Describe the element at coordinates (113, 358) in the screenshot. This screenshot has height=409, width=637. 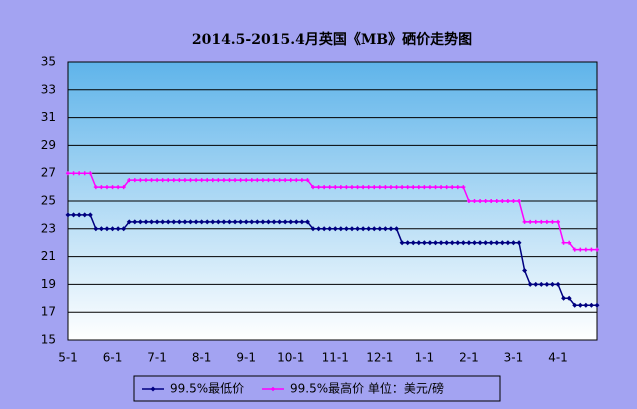
I see `x-tick-label: 6-1` at that location.